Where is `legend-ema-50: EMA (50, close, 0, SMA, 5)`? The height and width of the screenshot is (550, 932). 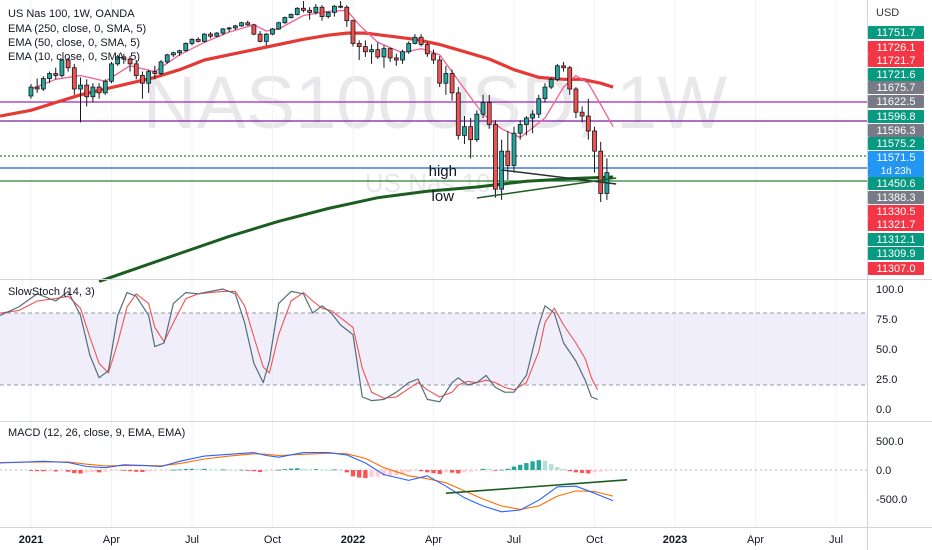 legend-ema-50: EMA (50, close, 0, SMA, 5) is located at coordinates (74, 43).